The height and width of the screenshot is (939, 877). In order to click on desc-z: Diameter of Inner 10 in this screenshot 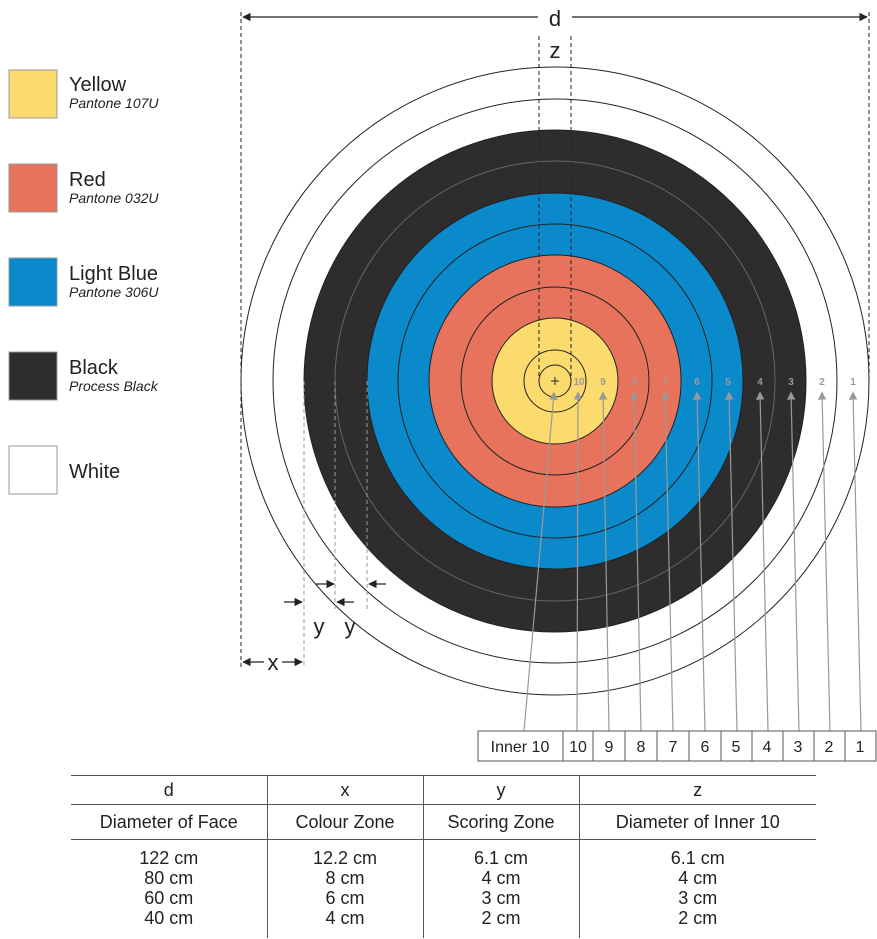, I will do `click(697, 822)`.